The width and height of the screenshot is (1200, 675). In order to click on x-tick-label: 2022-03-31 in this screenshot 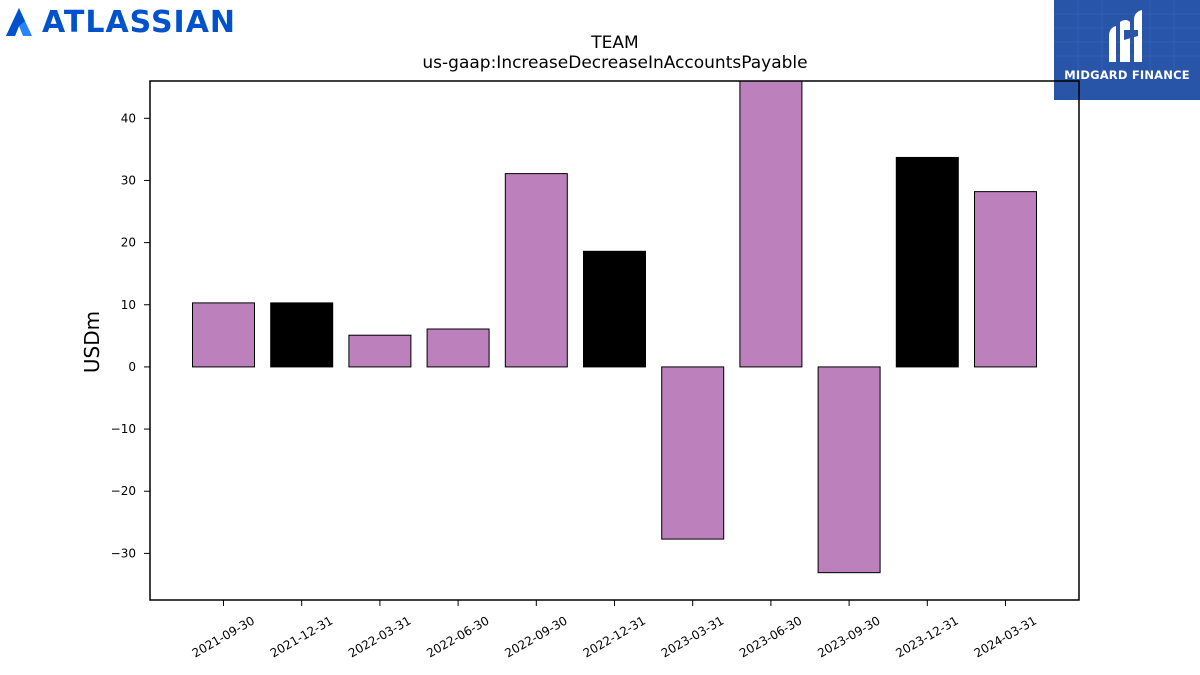, I will do `click(379, 636)`.